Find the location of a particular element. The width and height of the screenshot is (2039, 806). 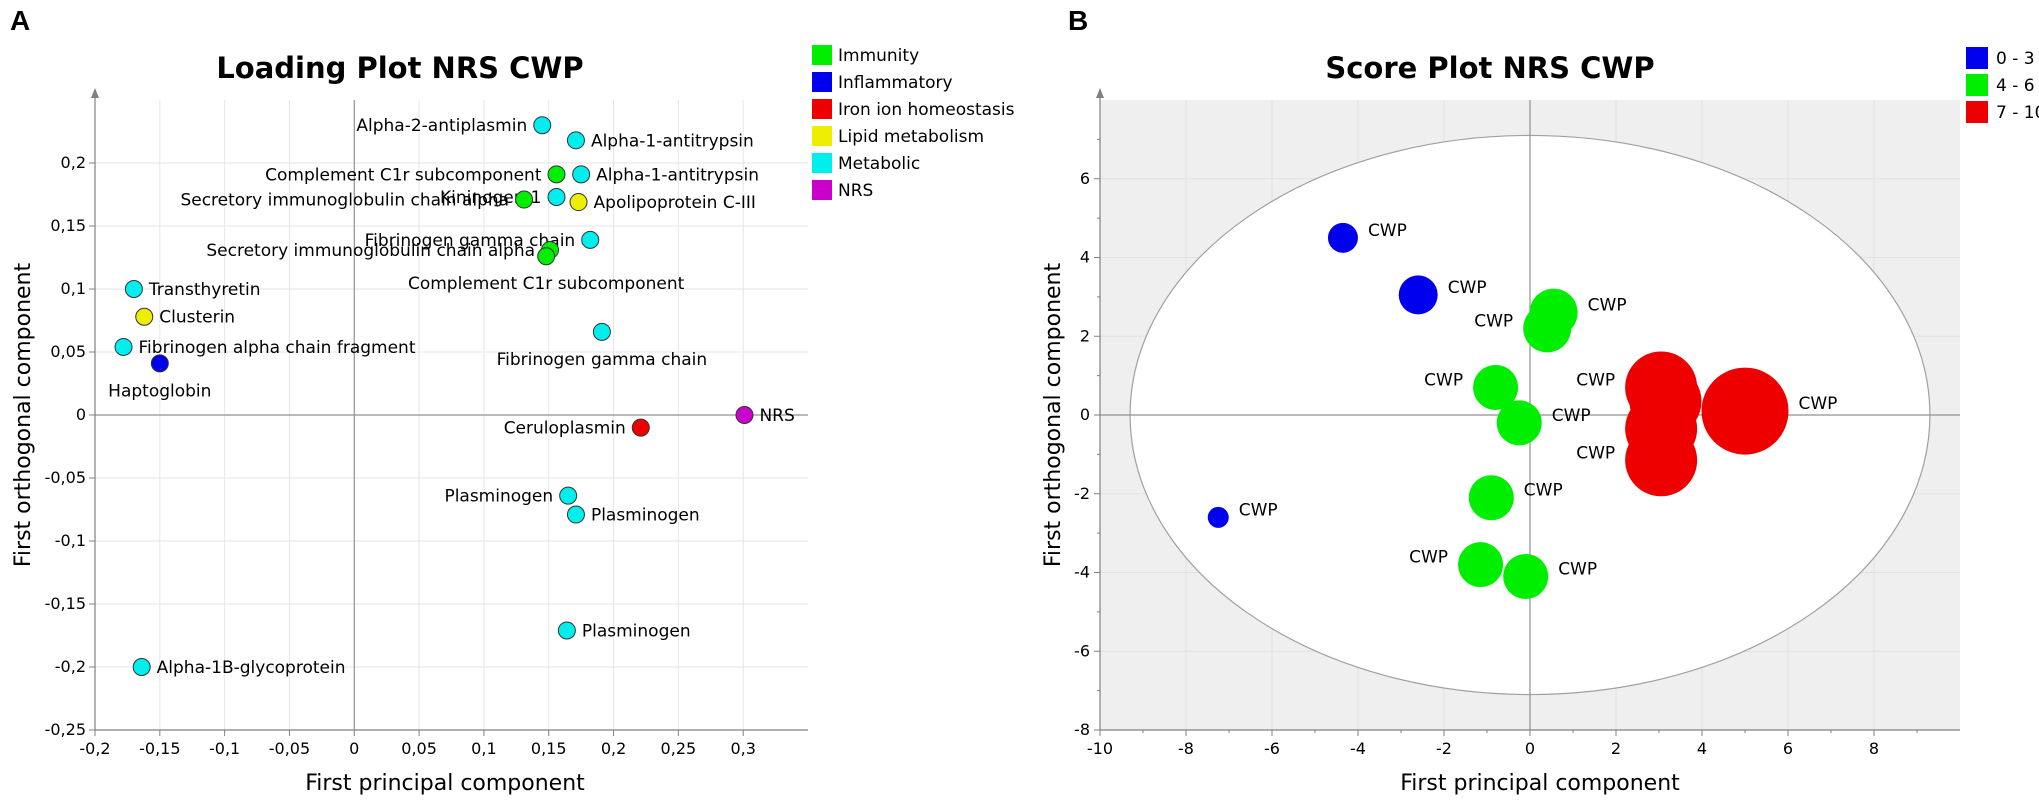

score-x-tick-label: 4 is located at coordinates (1702, 748).